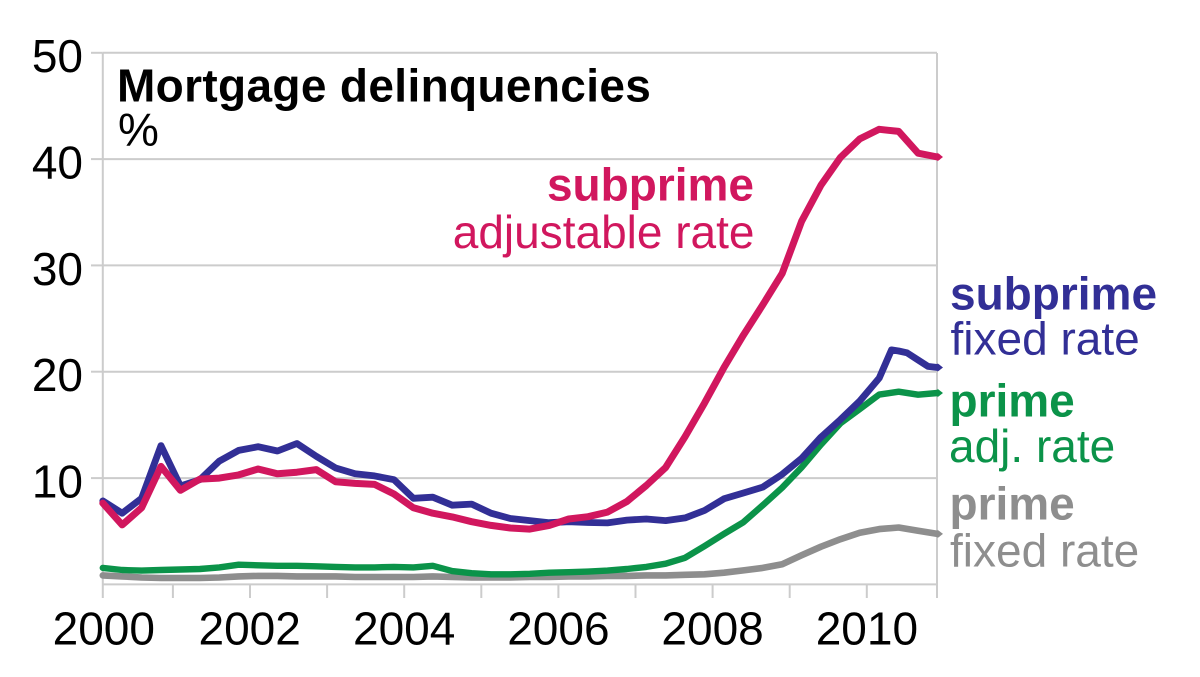 This screenshot has width=1200, height=677. What do you see at coordinates (404, 629) in the screenshot?
I see `svg-text: 2004` at bounding box center [404, 629].